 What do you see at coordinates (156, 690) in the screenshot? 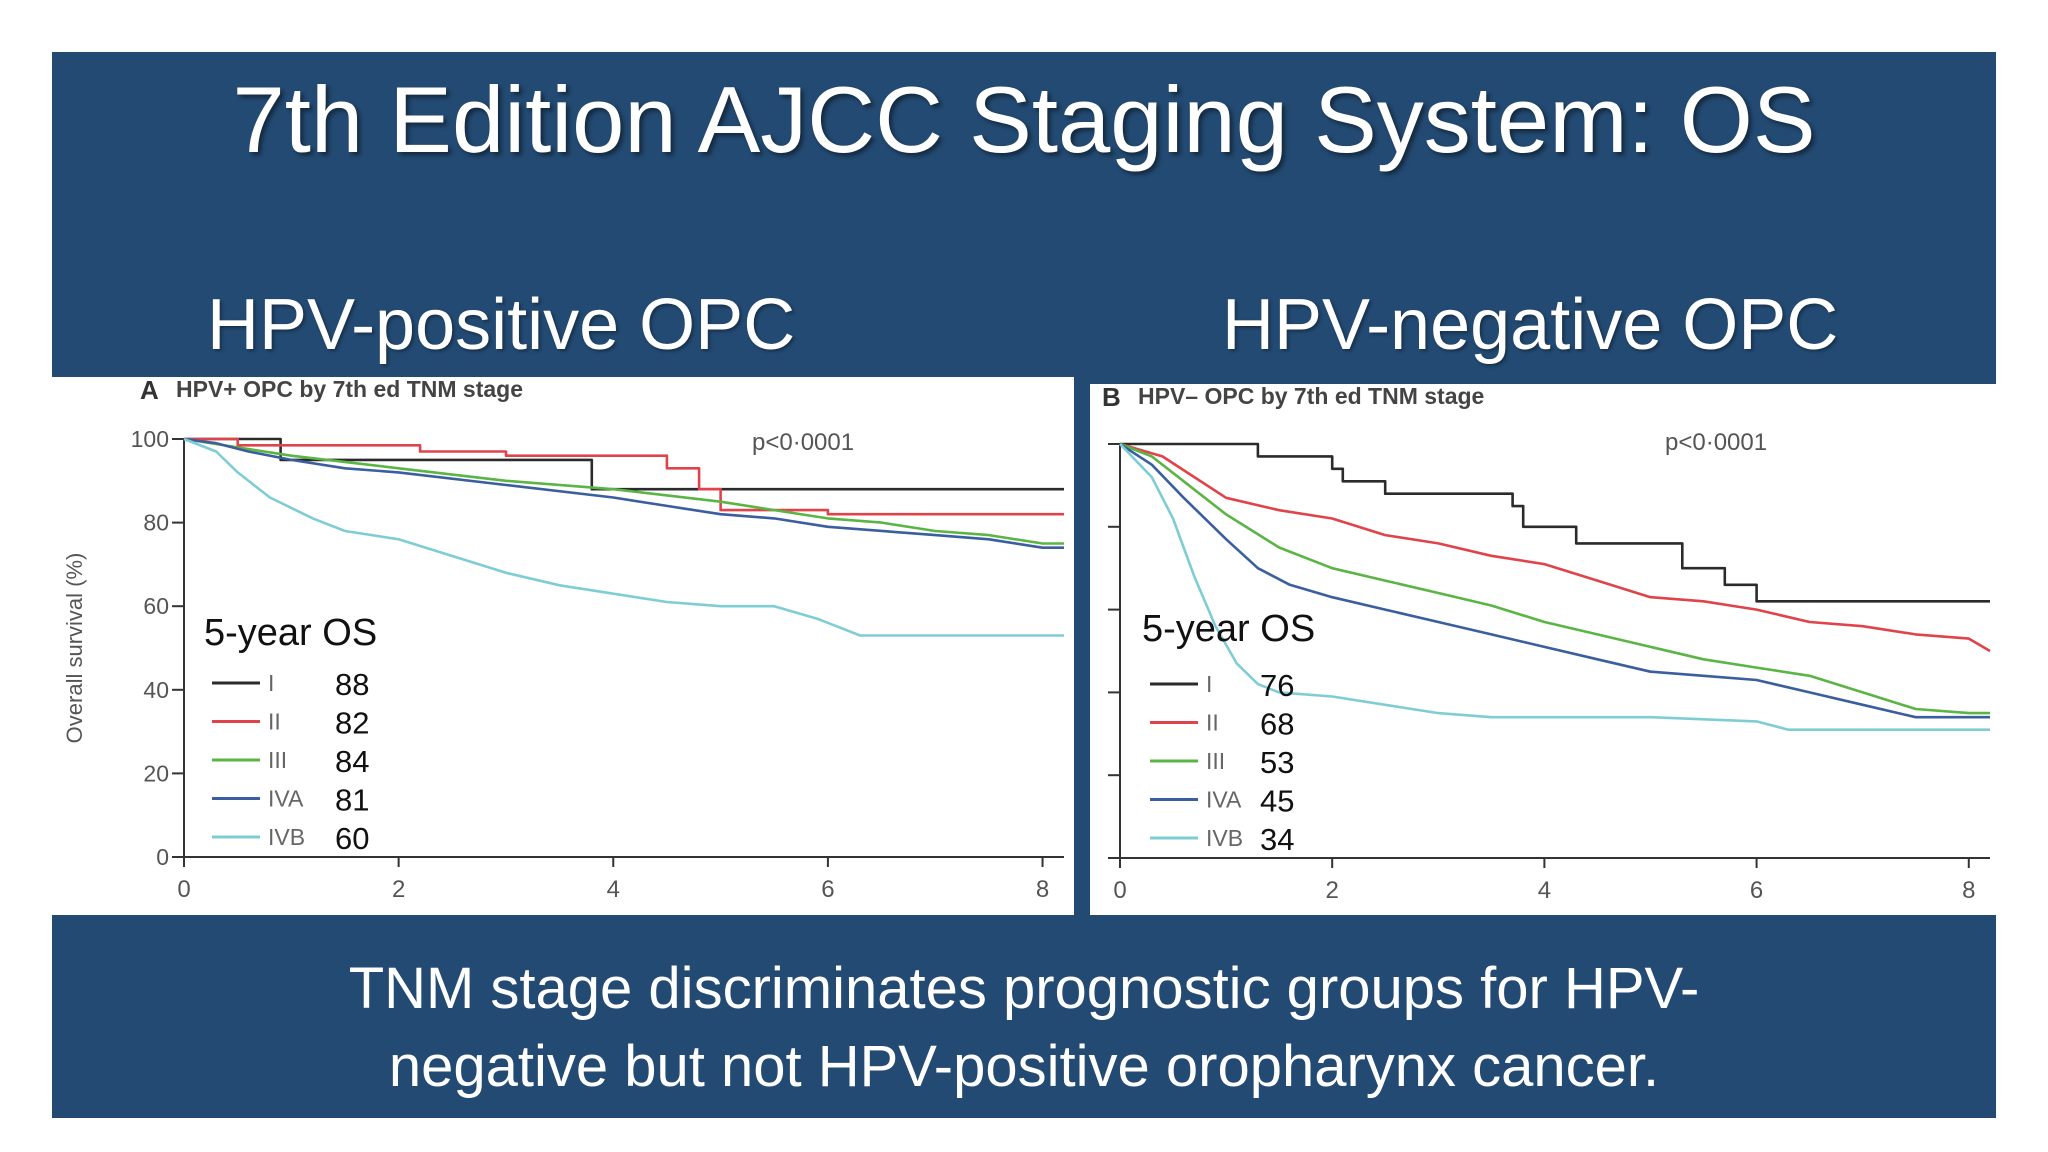
I see `y-tick-label: 40` at bounding box center [156, 690].